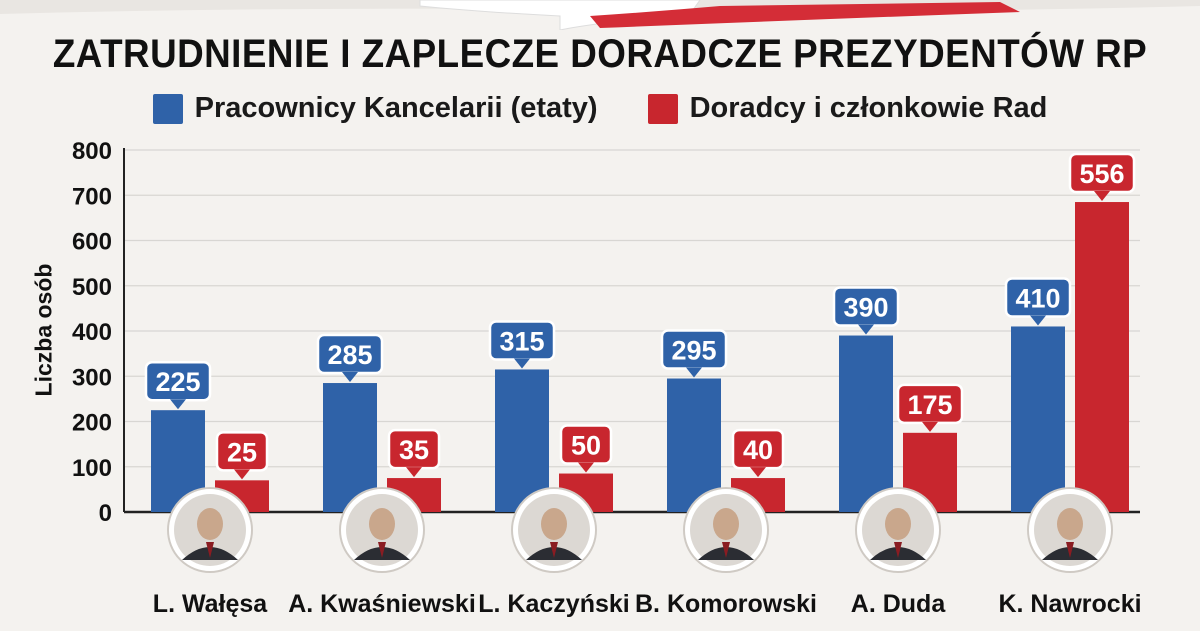  What do you see at coordinates (92, 468) in the screenshot?
I see `y-tick-label: 100` at bounding box center [92, 468].